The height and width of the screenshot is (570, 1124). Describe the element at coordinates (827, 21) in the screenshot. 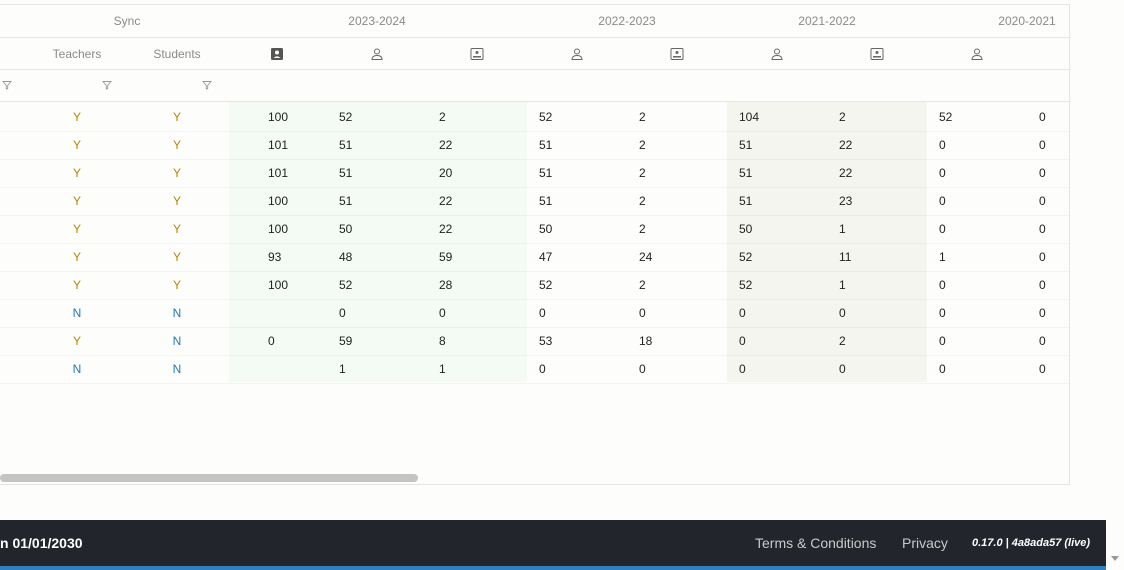

I see `year-header-2021-2022: 2021-2022` at that location.